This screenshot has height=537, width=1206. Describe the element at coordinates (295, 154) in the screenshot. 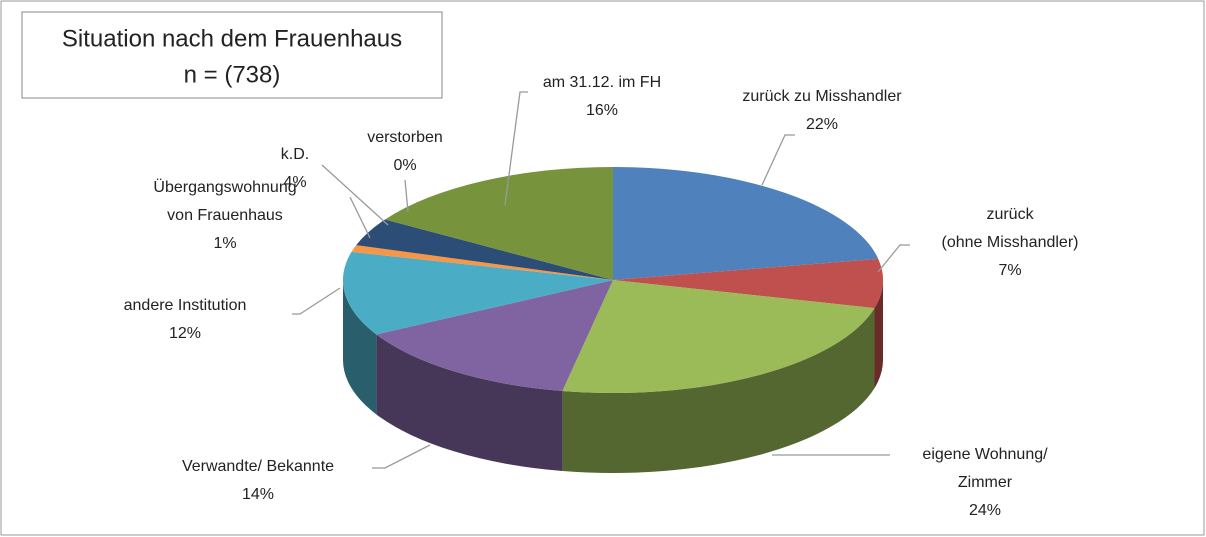

I see `category-label: k.D.` at that location.